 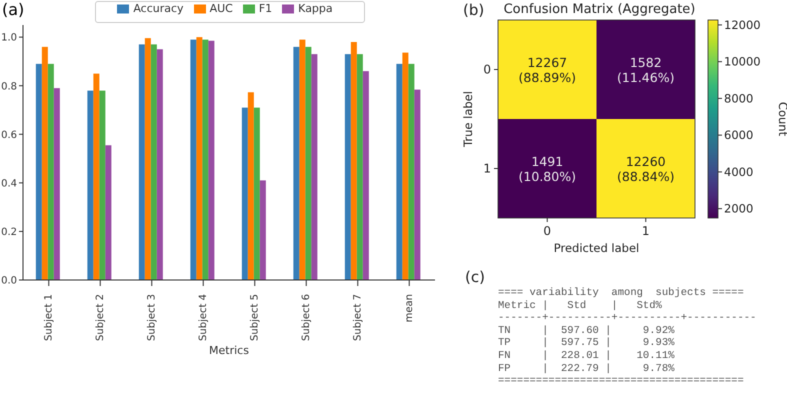 I want to click on y-tick-label: 1.0, so click(x=9, y=38).